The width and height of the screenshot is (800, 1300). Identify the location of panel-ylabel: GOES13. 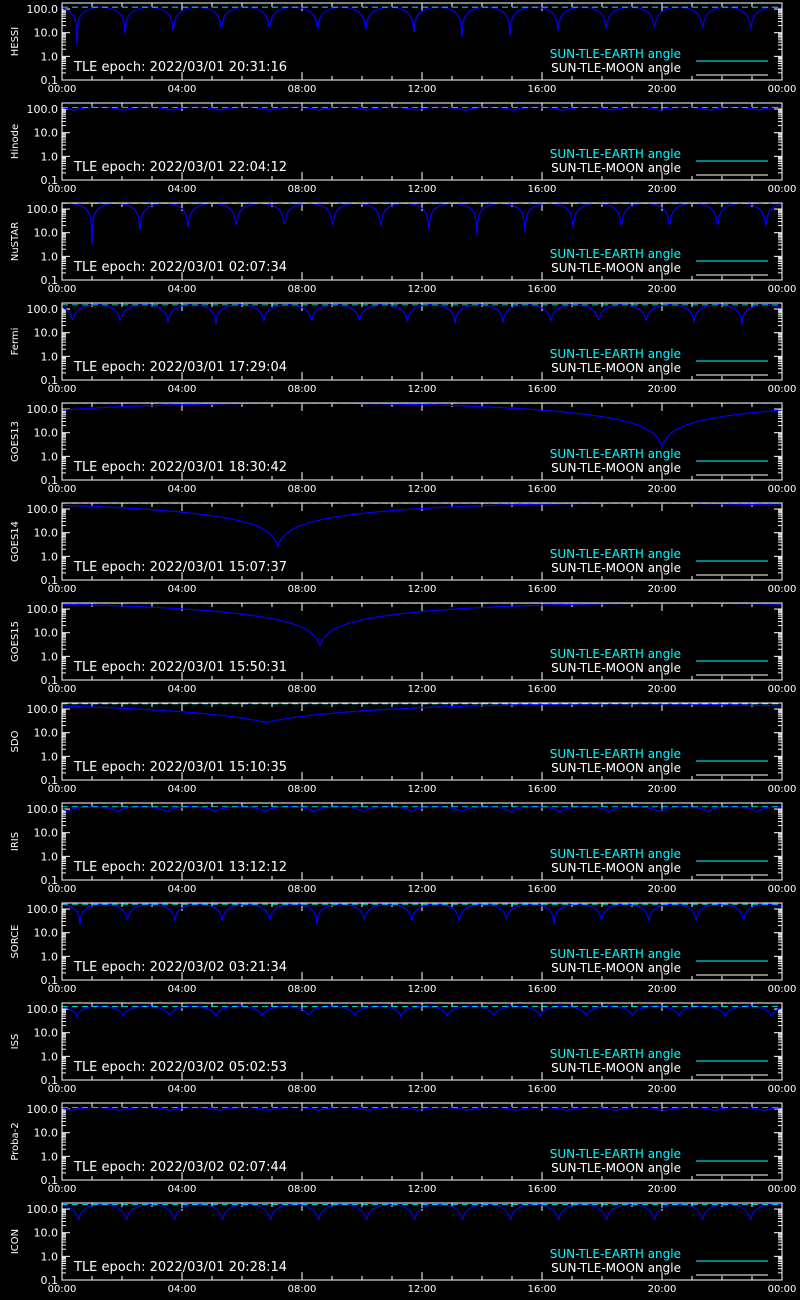
(15, 441).